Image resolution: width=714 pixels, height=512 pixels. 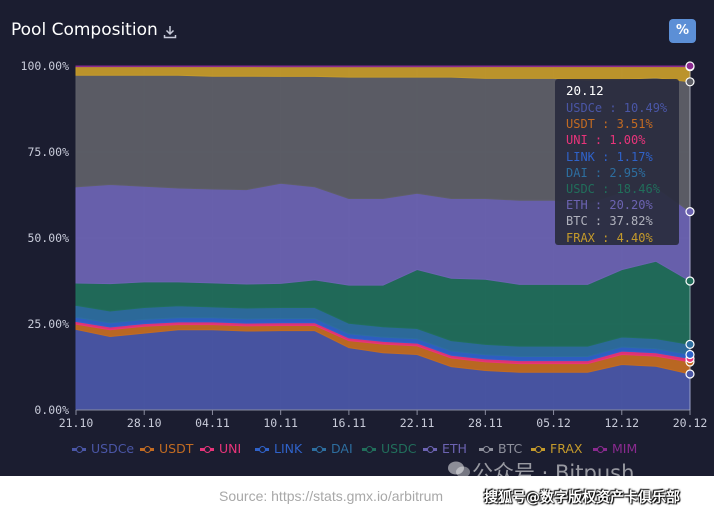 I want to click on chart-title: Pool Composition, so click(x=84, y=30).